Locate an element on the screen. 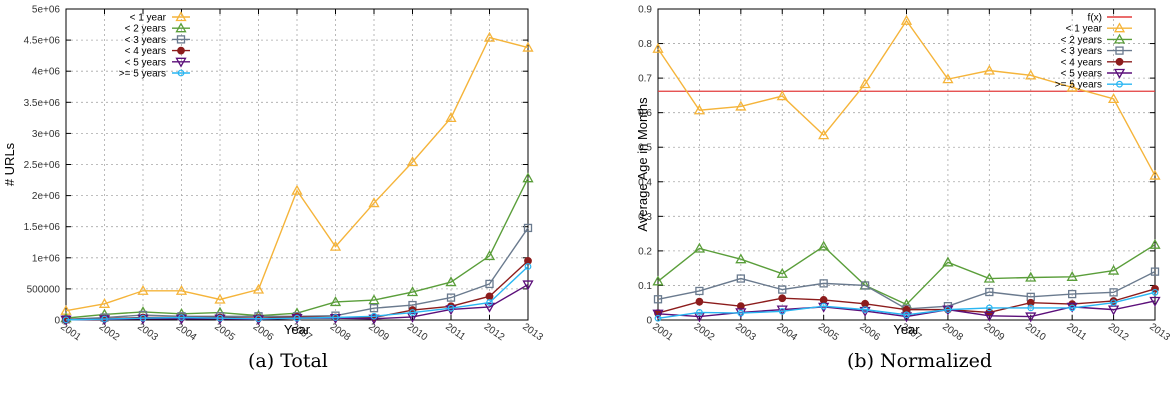 The height and width of the screenshot is (410, 1173). legend-label: >= 5 years is located at coordinates (142, 74).